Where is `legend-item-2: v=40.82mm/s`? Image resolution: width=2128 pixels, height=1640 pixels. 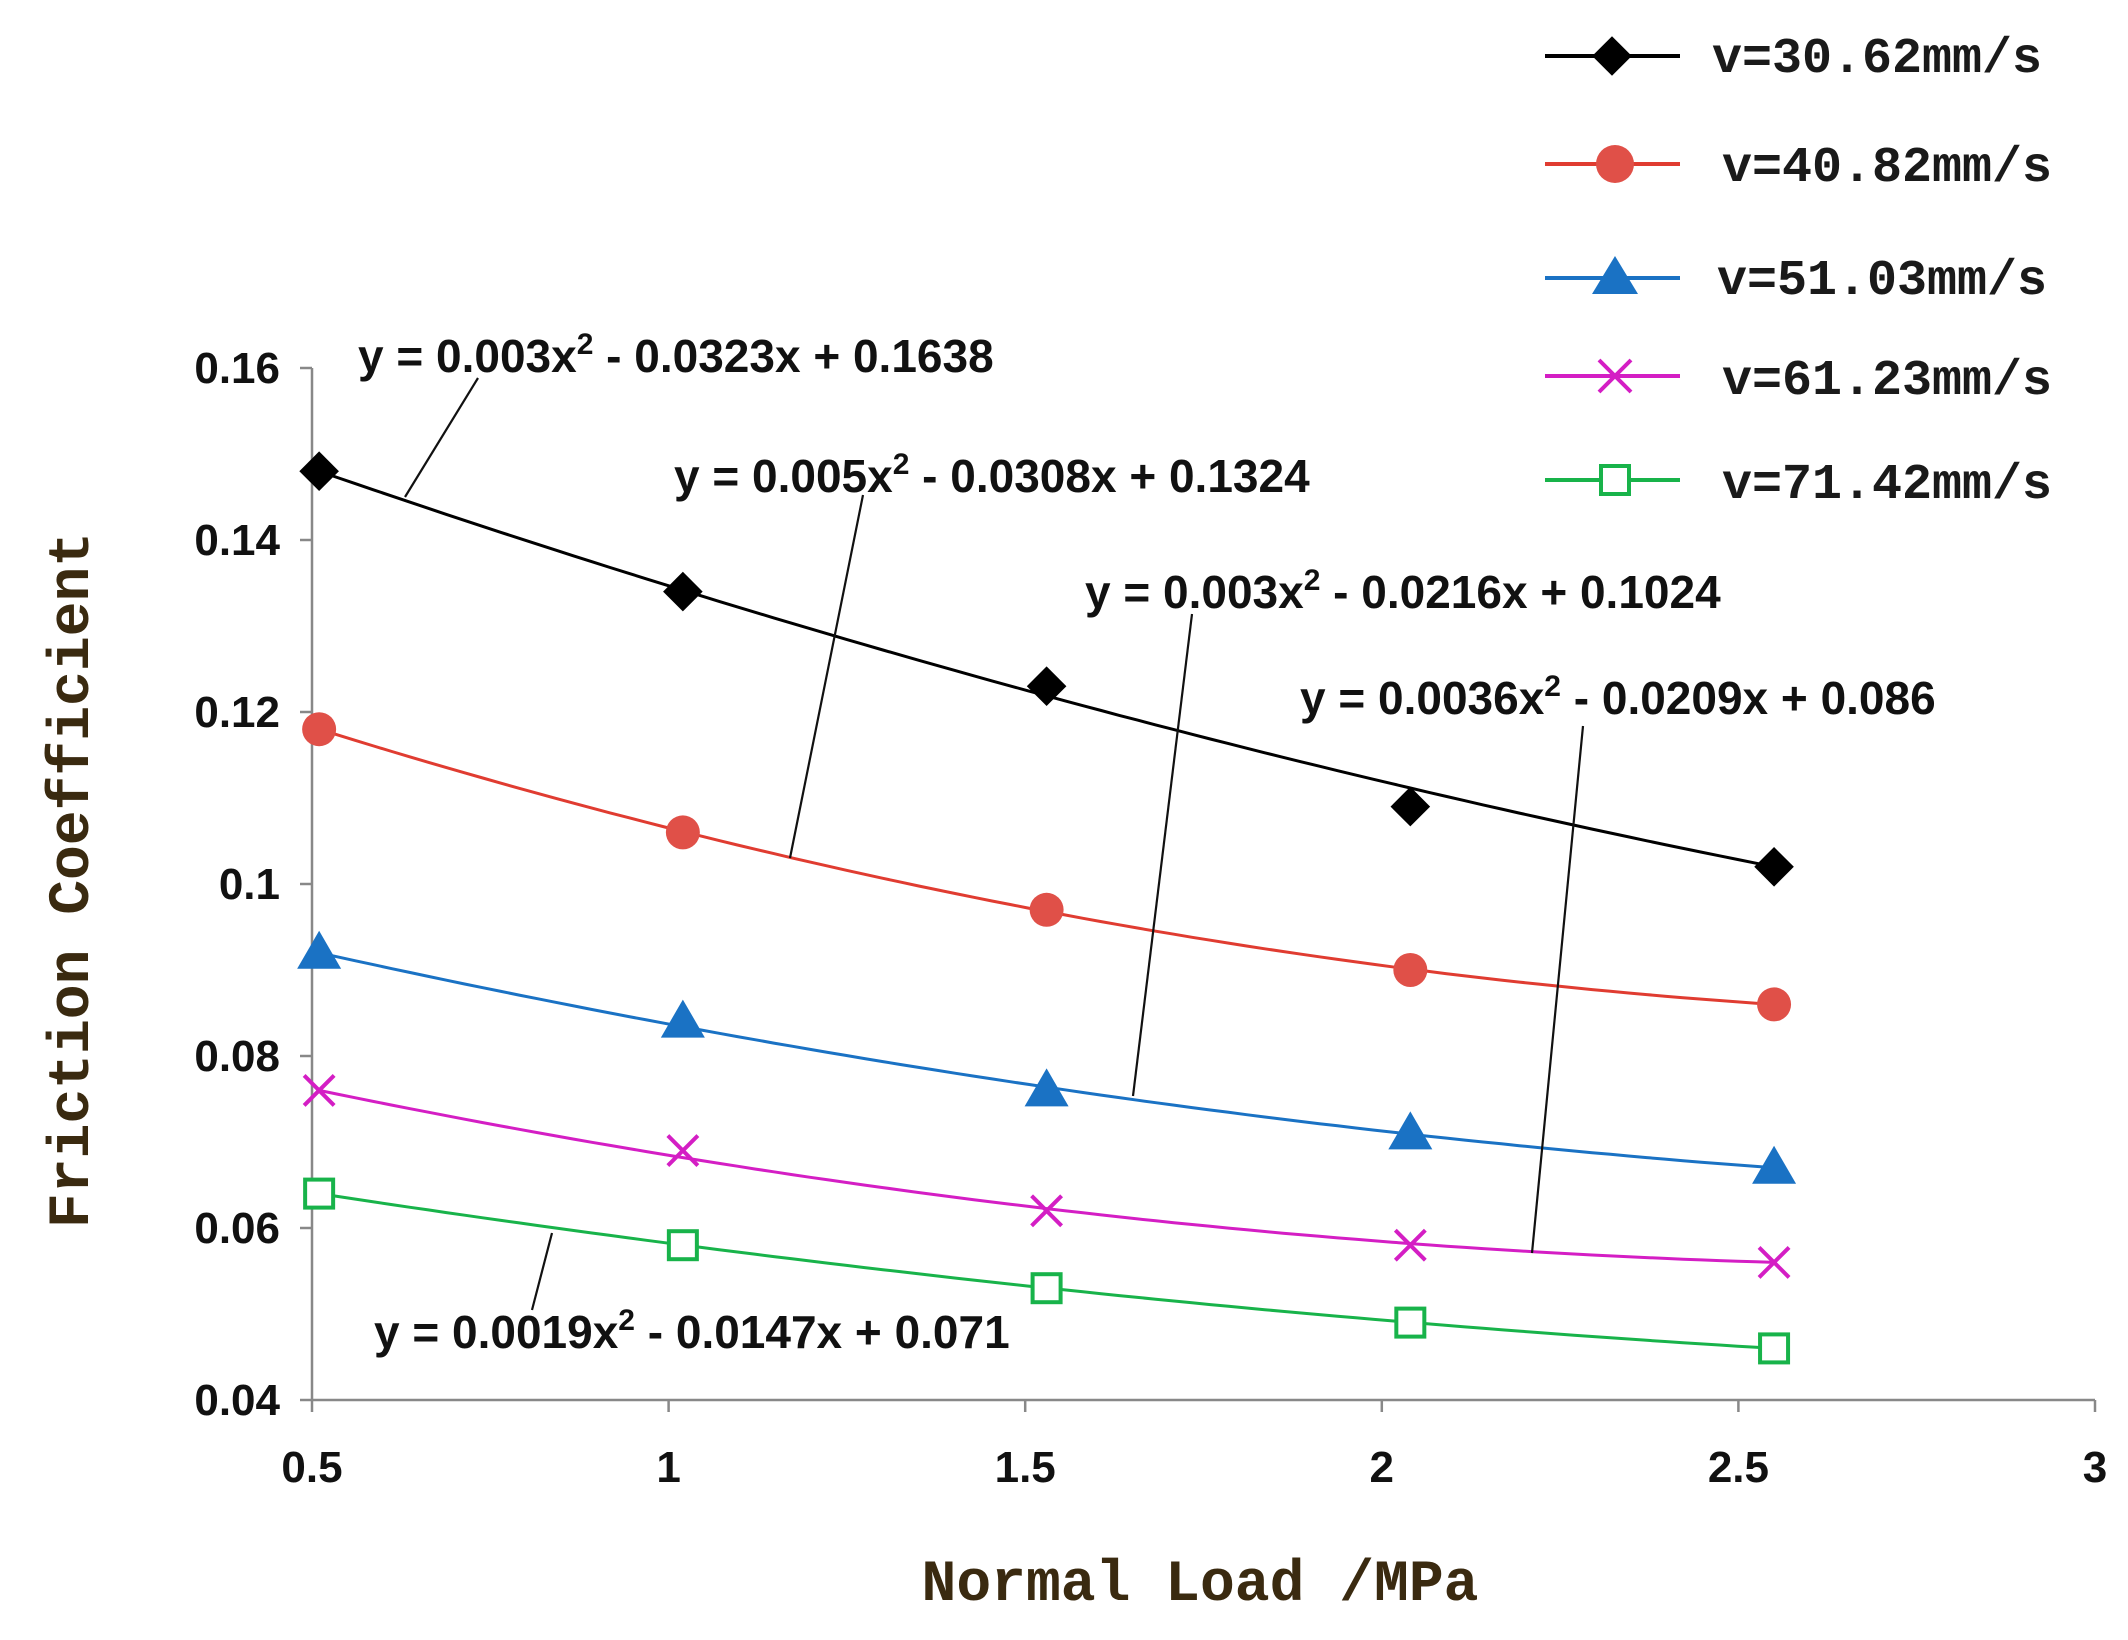 legend-item-2: v=40.82mm/s is located at coordinates (1798, 168).